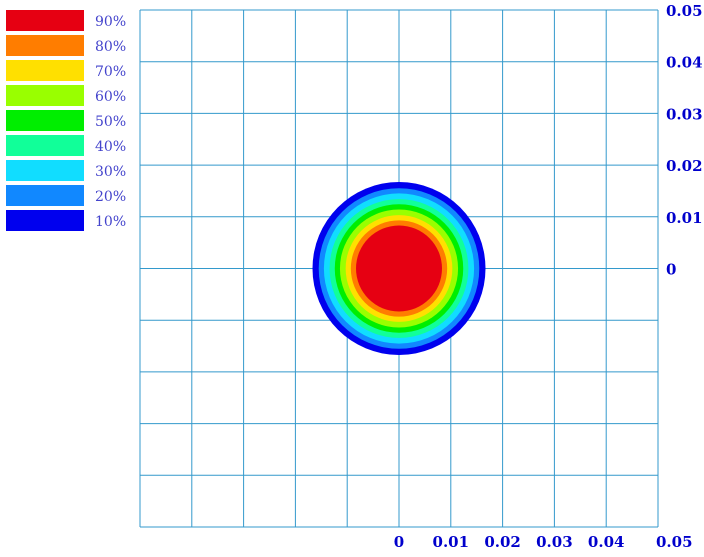 Image resolution: width=704 pixels, height=557 pixels. Describe the element at coordinates (110, 22) in the screenshot. I see `legend-label: 90%` at that location.